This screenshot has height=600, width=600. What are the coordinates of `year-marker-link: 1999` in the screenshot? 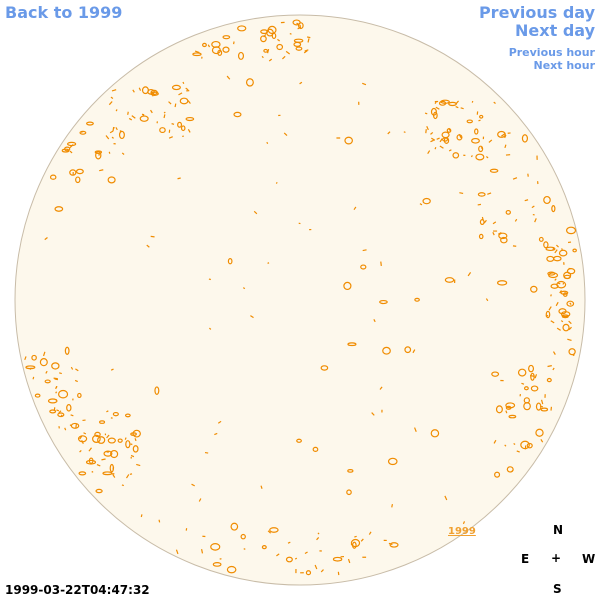 It's located at (462, 531).